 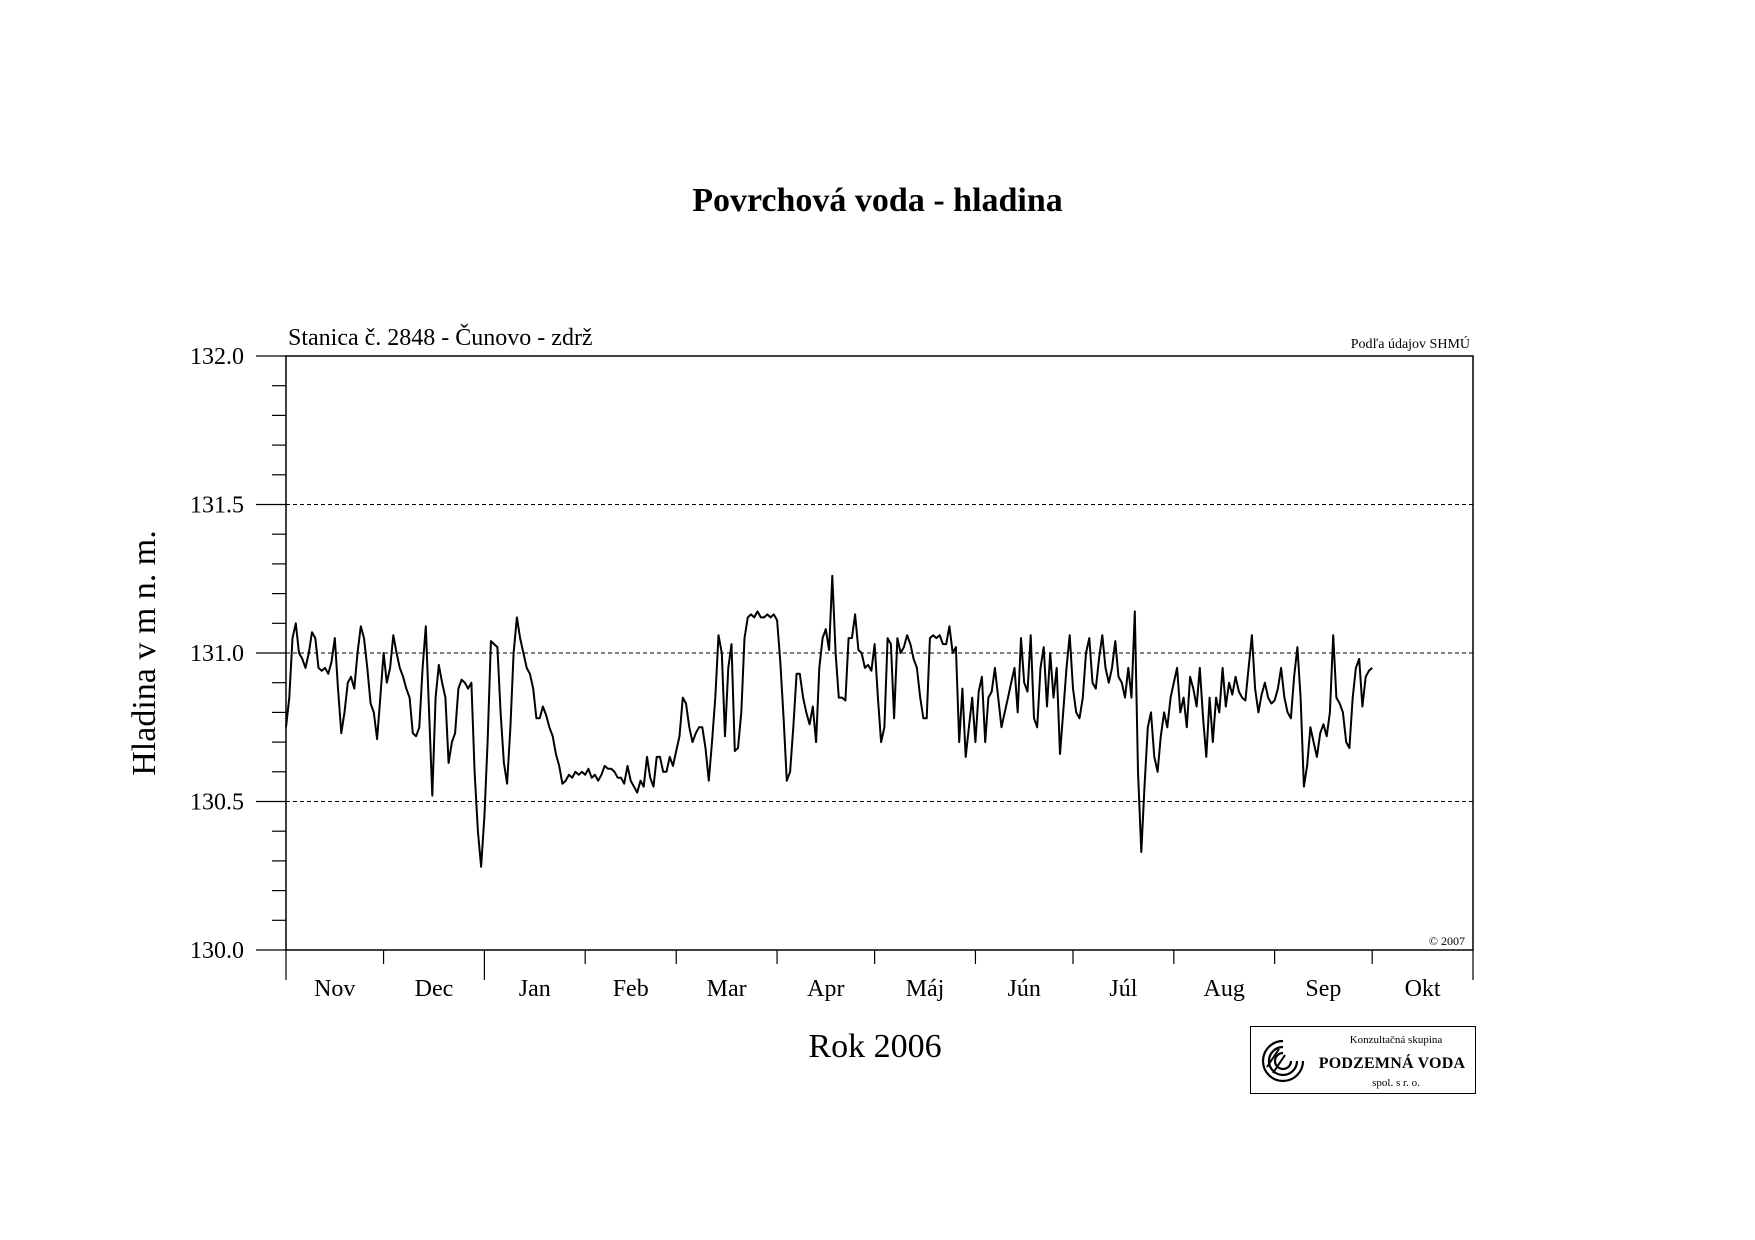 What do you see at coordinates (829, 721) in the screenshot?
I see `series-line` at bounding box center [829, 721].